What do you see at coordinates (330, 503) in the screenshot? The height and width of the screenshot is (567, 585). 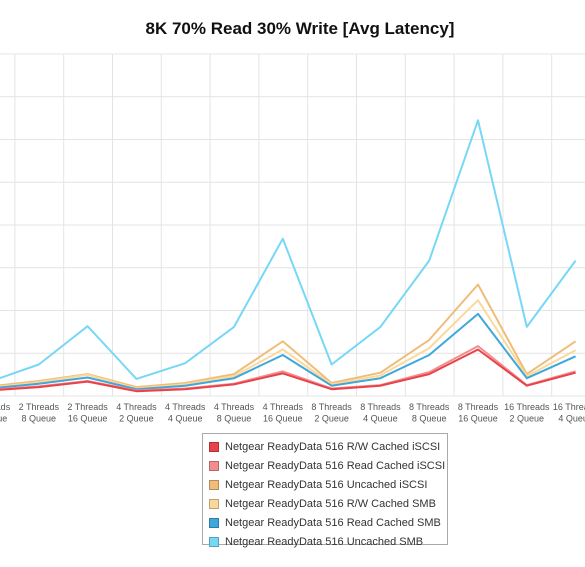 I see `legend-label: Netgear ReadyData 516 R/W Cached SMB` at bounding box center [330, 503].